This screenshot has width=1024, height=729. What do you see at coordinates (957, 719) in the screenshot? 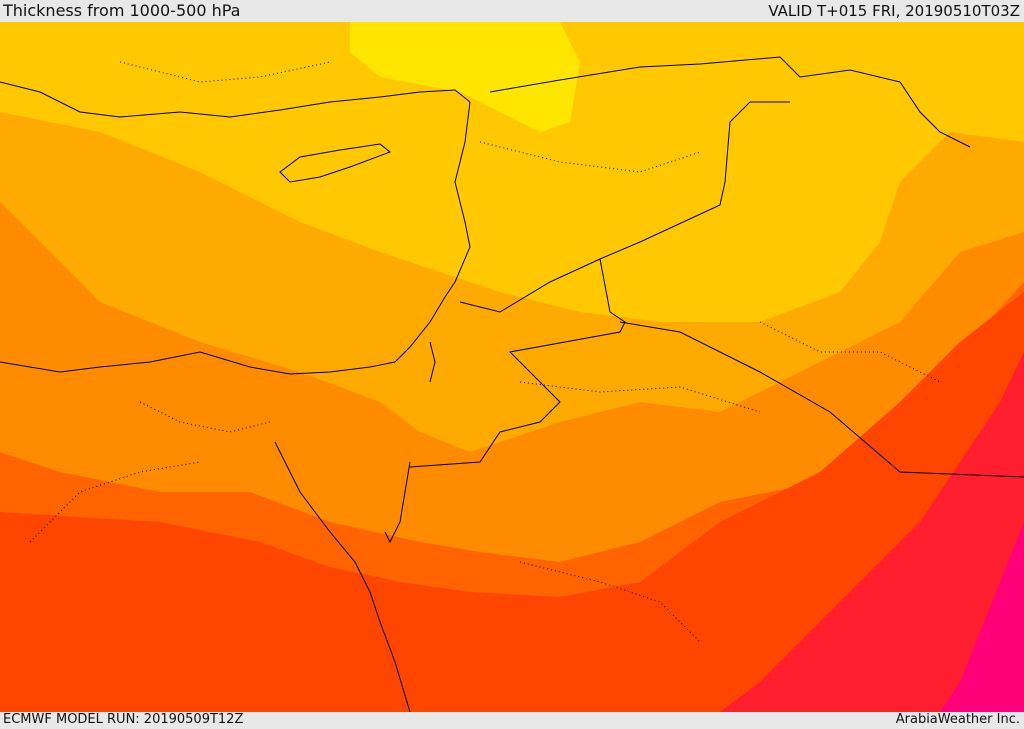
I see `credit: ArabiaWeather Inc.` at bounding box center [957, 719].